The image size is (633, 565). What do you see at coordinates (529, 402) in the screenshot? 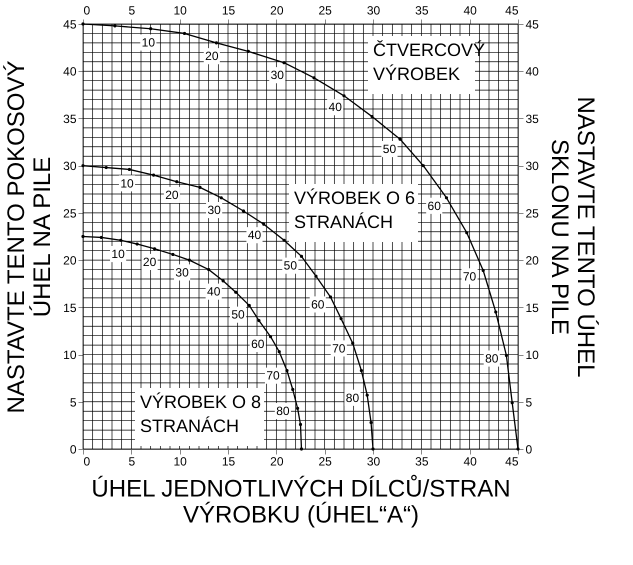
I see `y2-tick-label: 5` at bounding box center [529, 402].